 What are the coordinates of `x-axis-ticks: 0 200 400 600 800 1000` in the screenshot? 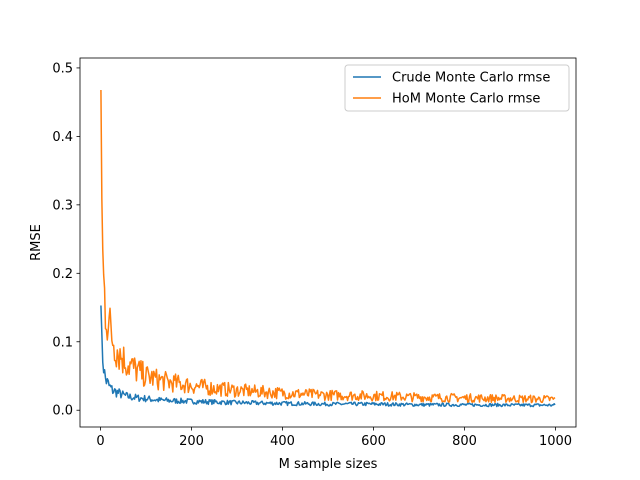 It's located at (334, 438).